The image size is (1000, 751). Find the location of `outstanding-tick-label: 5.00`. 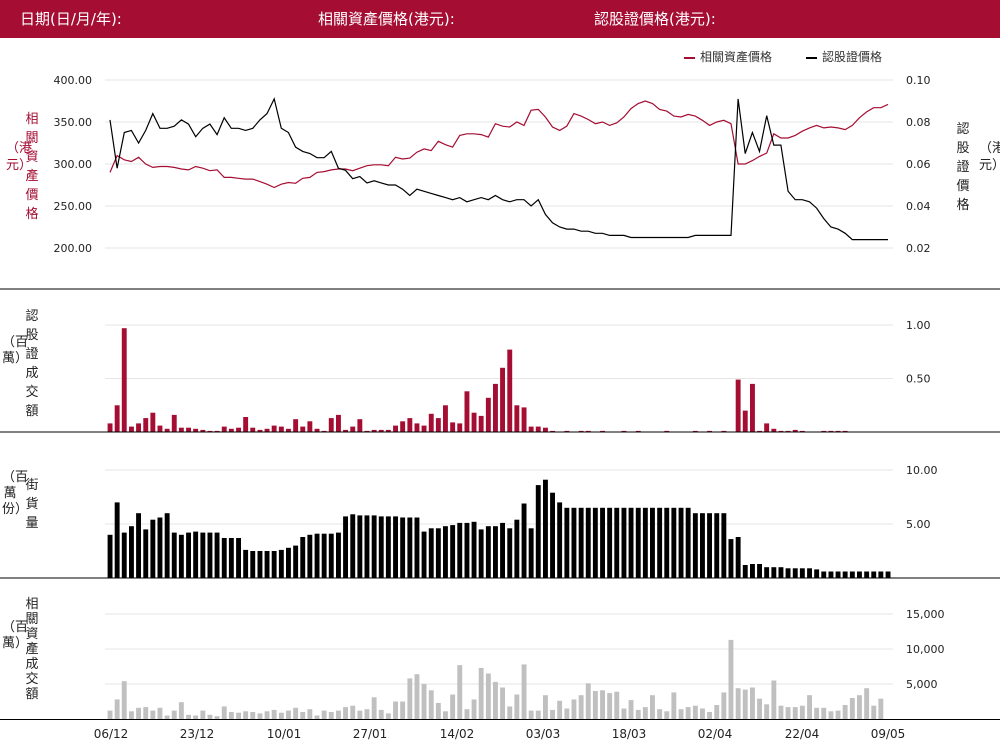

outstanding-tick-label: 5.00 is located at coordinates (918, 524).